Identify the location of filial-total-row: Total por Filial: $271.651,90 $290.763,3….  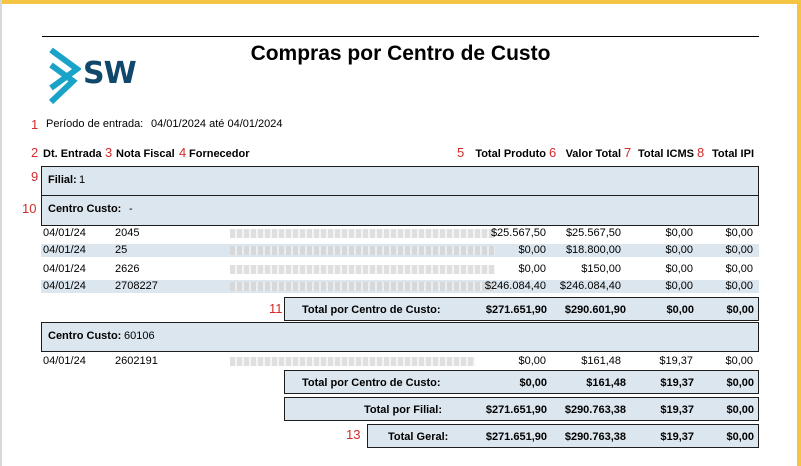
(521, 409).